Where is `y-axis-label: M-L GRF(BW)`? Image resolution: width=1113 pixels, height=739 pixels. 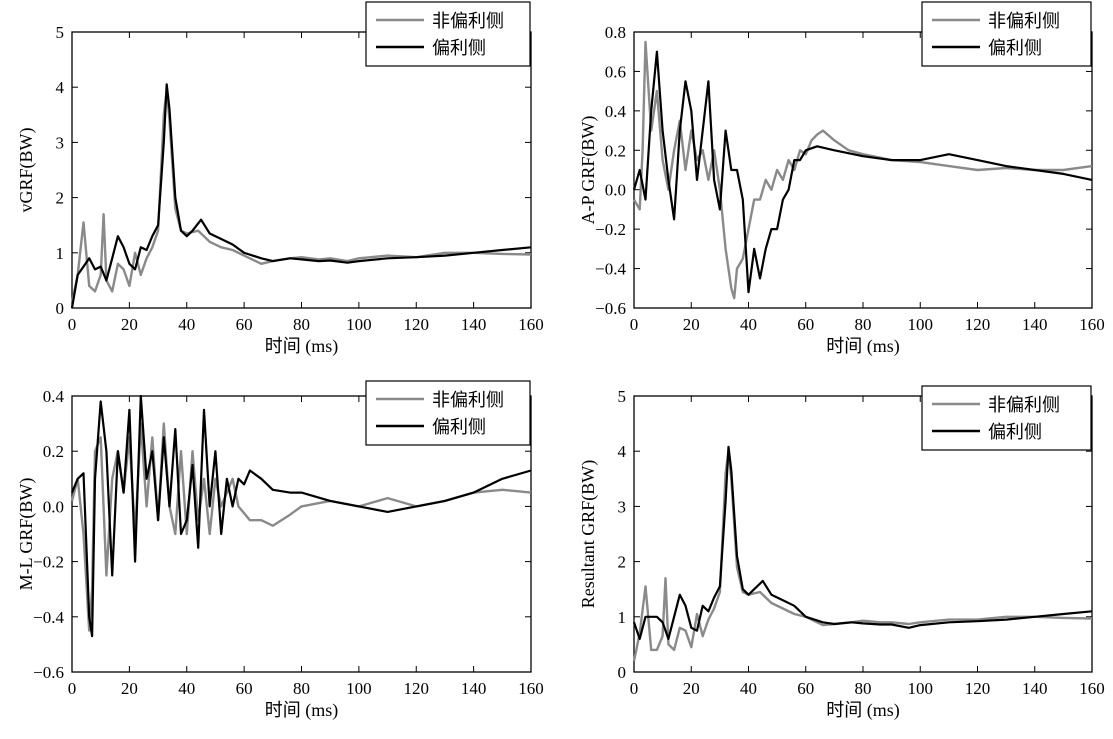
y-axis-label: M-L GRF(BW) is located at coordinates (26, 534).